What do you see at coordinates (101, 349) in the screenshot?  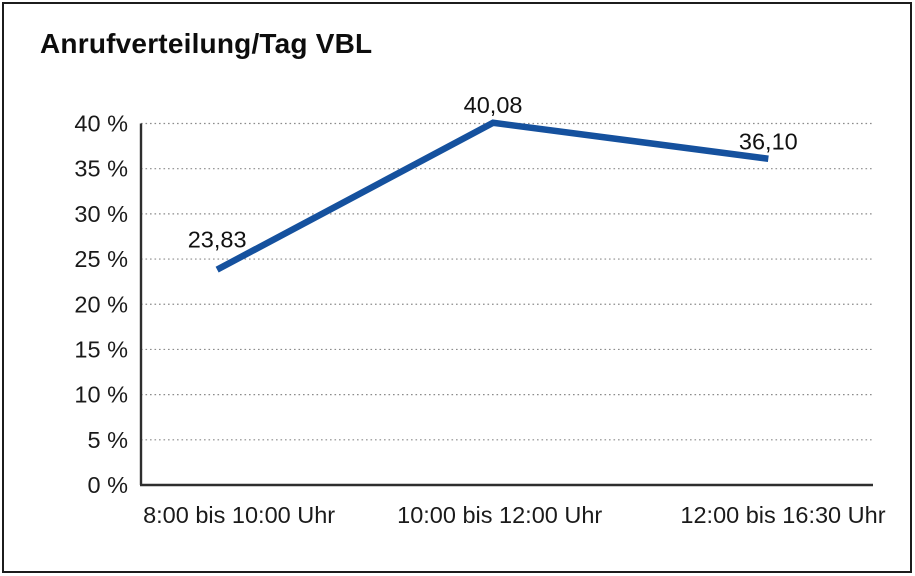 I see `y-tick-label: 15 %` at bounding box center [101, 349].